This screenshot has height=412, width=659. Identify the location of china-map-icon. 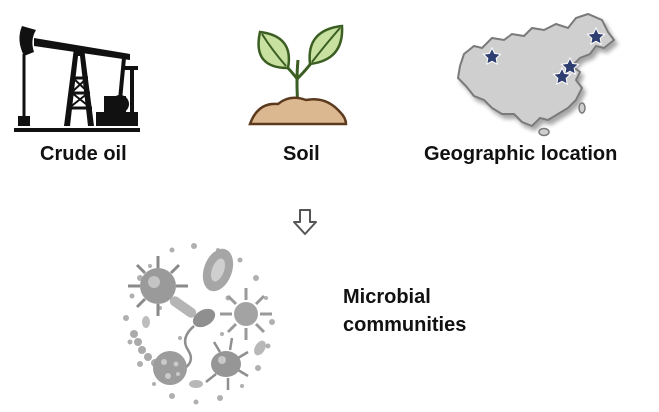
(536, 74).